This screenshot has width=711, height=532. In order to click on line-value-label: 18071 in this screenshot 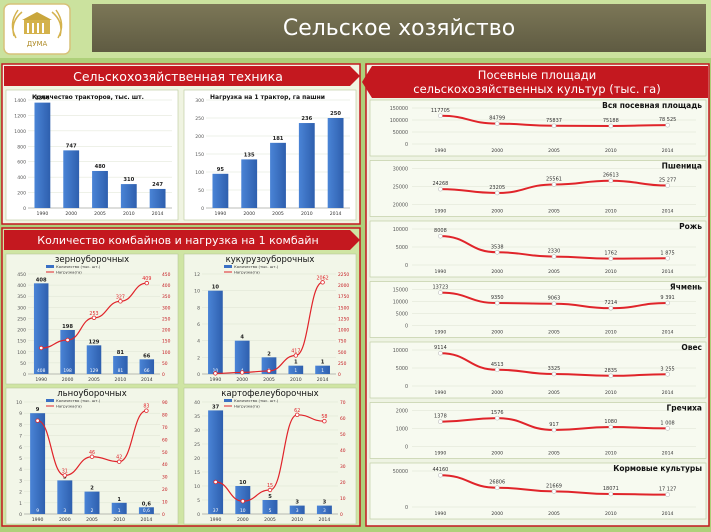, I will do `click(611, 489)`.